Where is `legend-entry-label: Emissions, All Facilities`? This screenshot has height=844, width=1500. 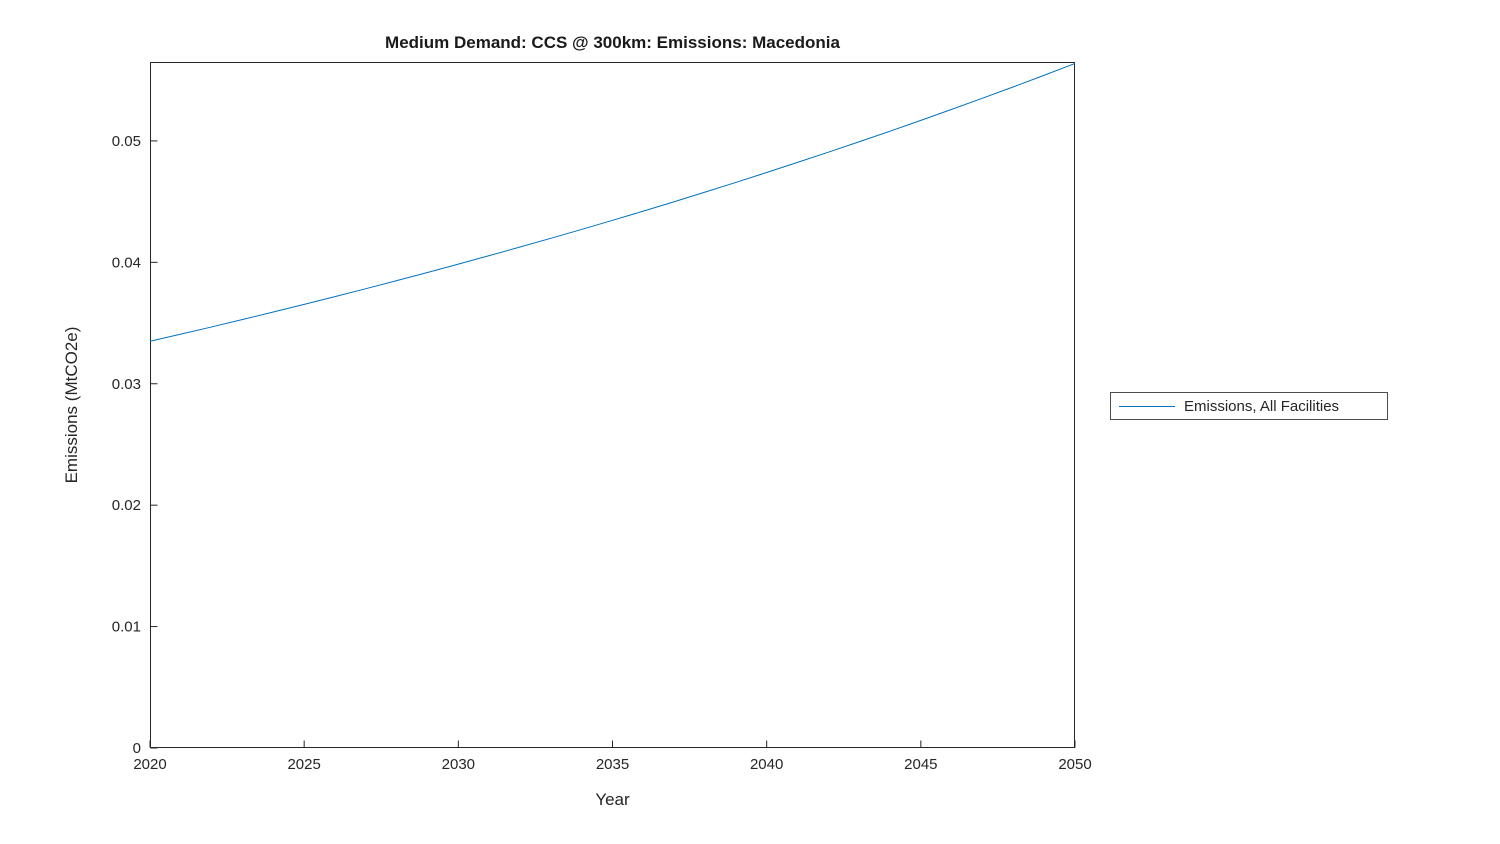 legend-entry-label: Emissions, All Facilities is located at coordinates (1262, 406).